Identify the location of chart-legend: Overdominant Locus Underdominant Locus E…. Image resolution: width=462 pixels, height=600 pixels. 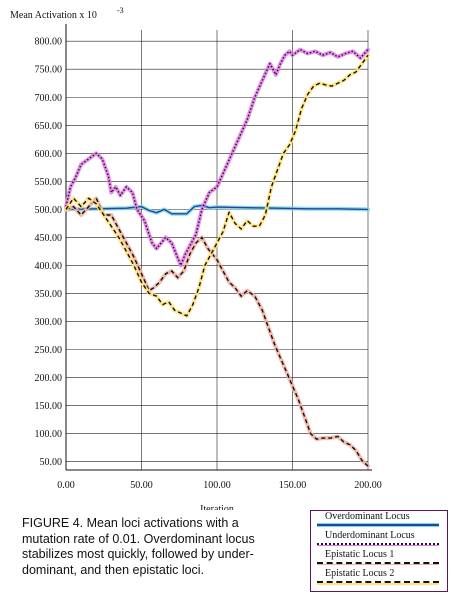
(379, 551).